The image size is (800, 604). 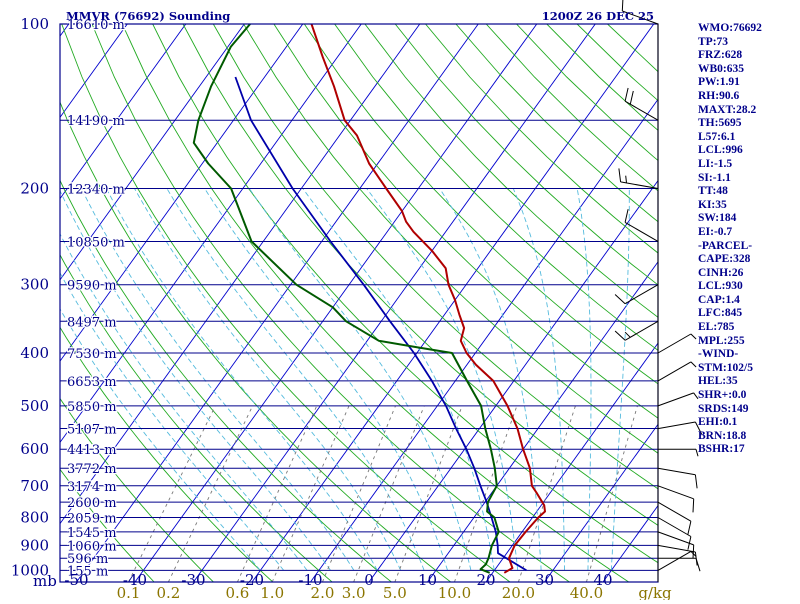 I want to click on pressure-unit-label: mb, so click(x=45, y=581).